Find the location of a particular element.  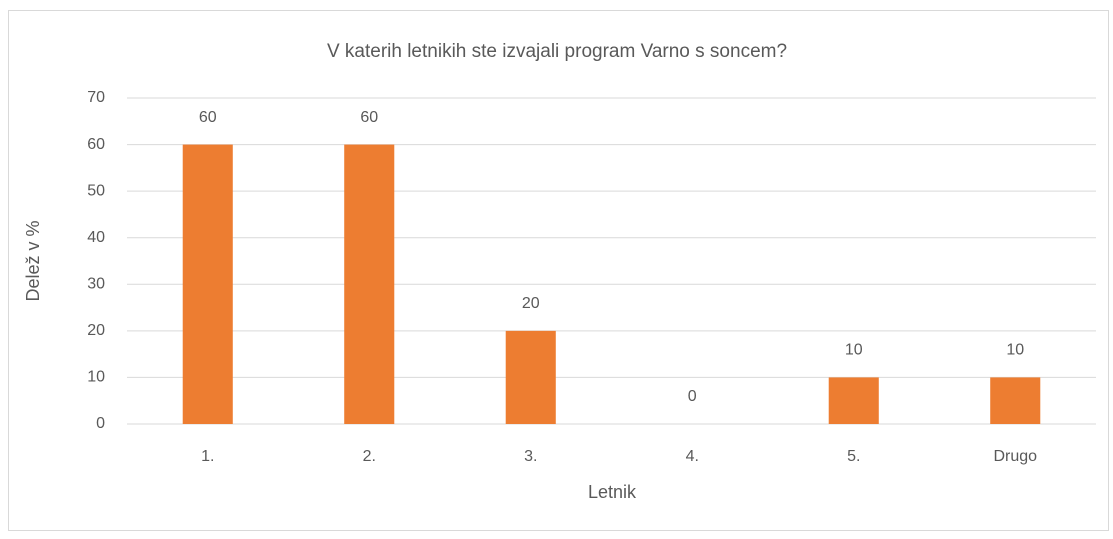

x-tick-label: 5. is located at coordinates (853, 456).